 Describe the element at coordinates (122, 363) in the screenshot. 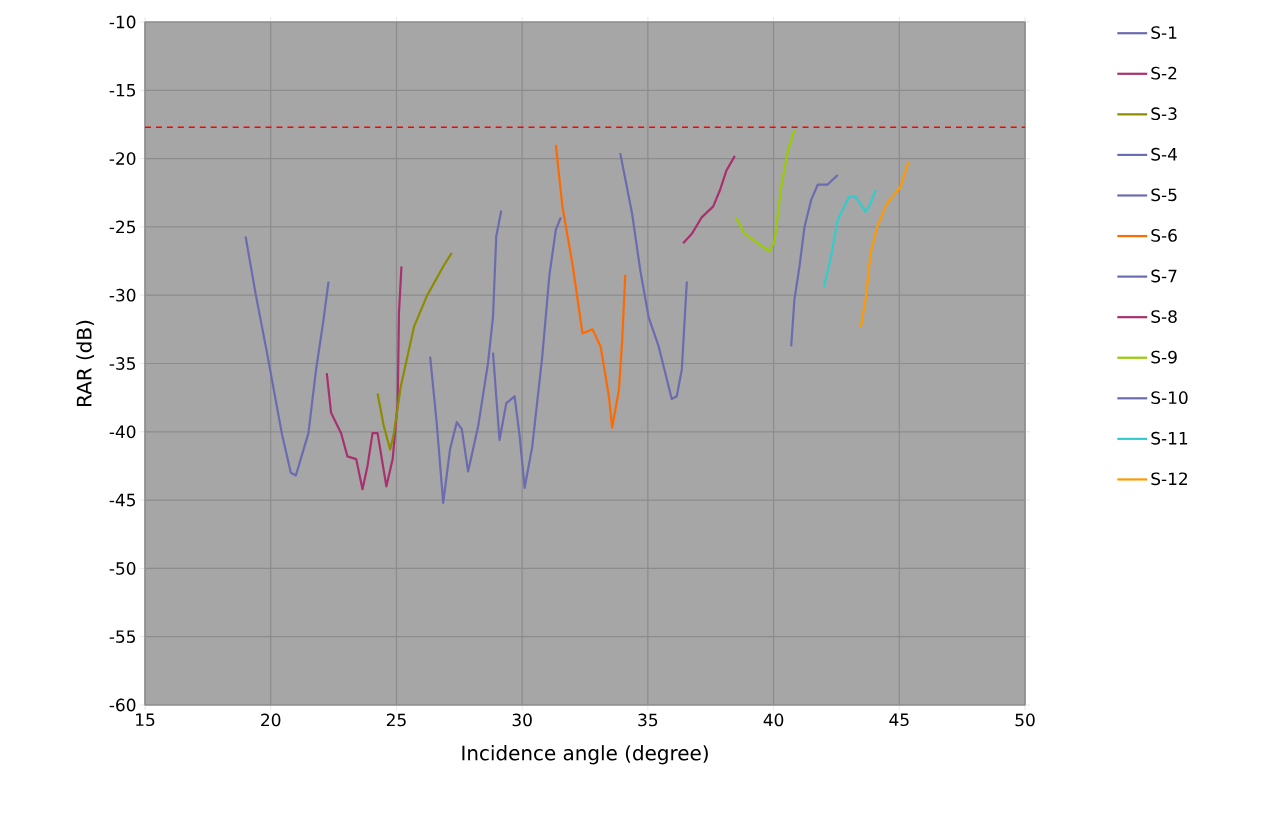

I see `y-tick-label: -35` at that location.